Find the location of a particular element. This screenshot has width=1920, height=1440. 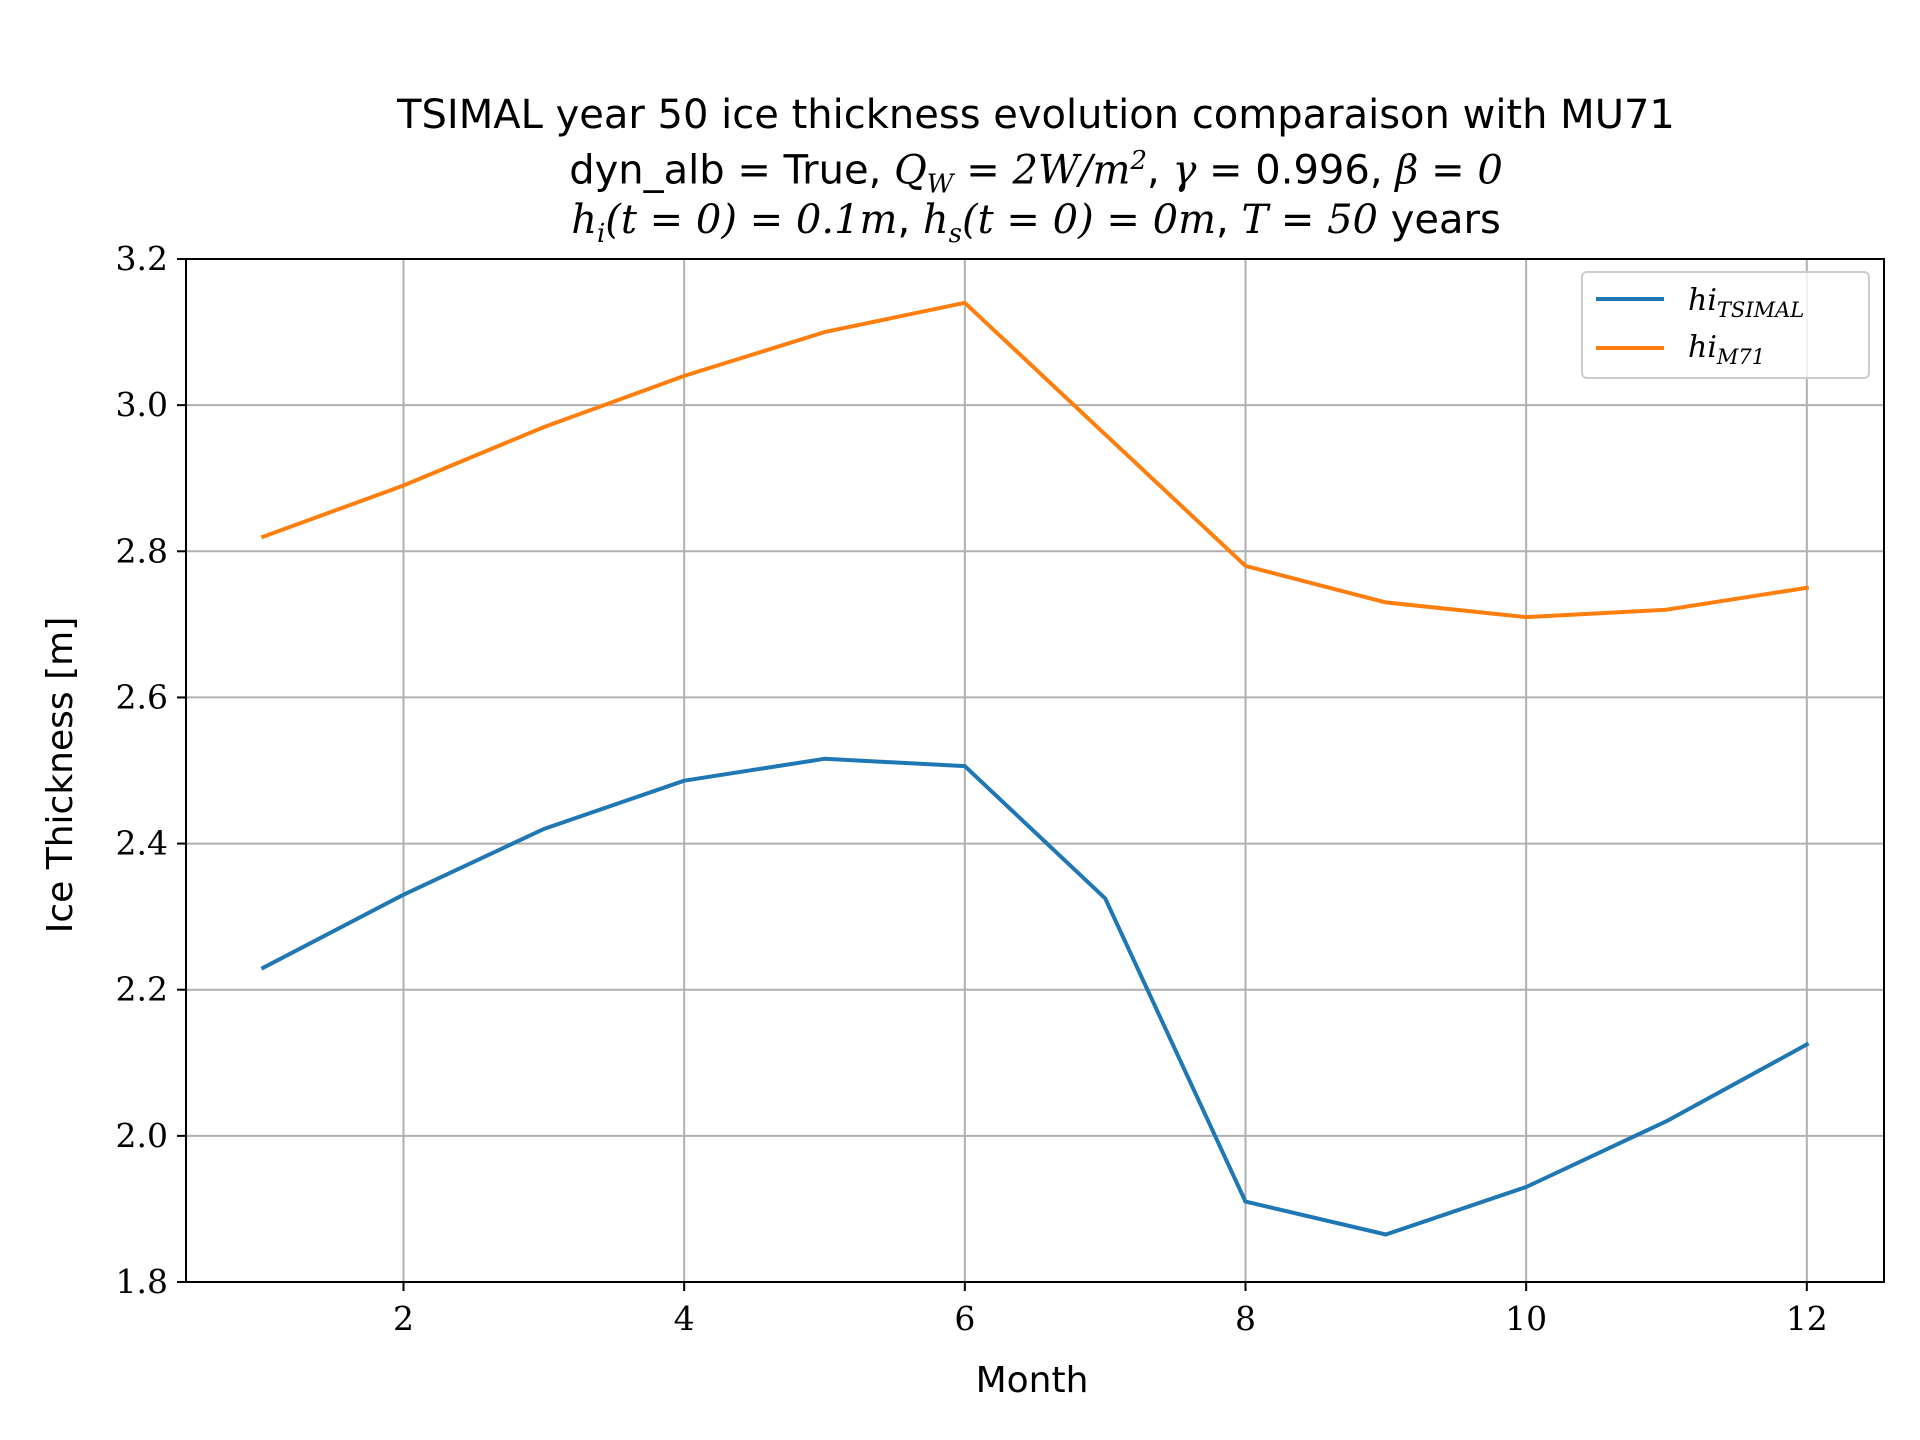

legend-label-tsimal: hiTSIMAL is located at coordinates (1746, 302).